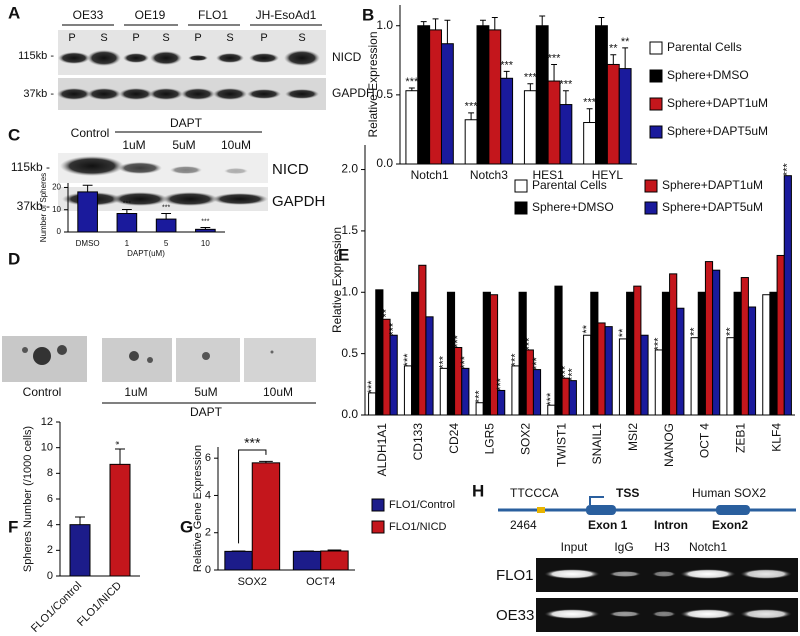 This screenshot has width=800, height=636. Describe the element at coordinates (205, 392) in the screenshot. I see `image-label: 5uM` at that location.